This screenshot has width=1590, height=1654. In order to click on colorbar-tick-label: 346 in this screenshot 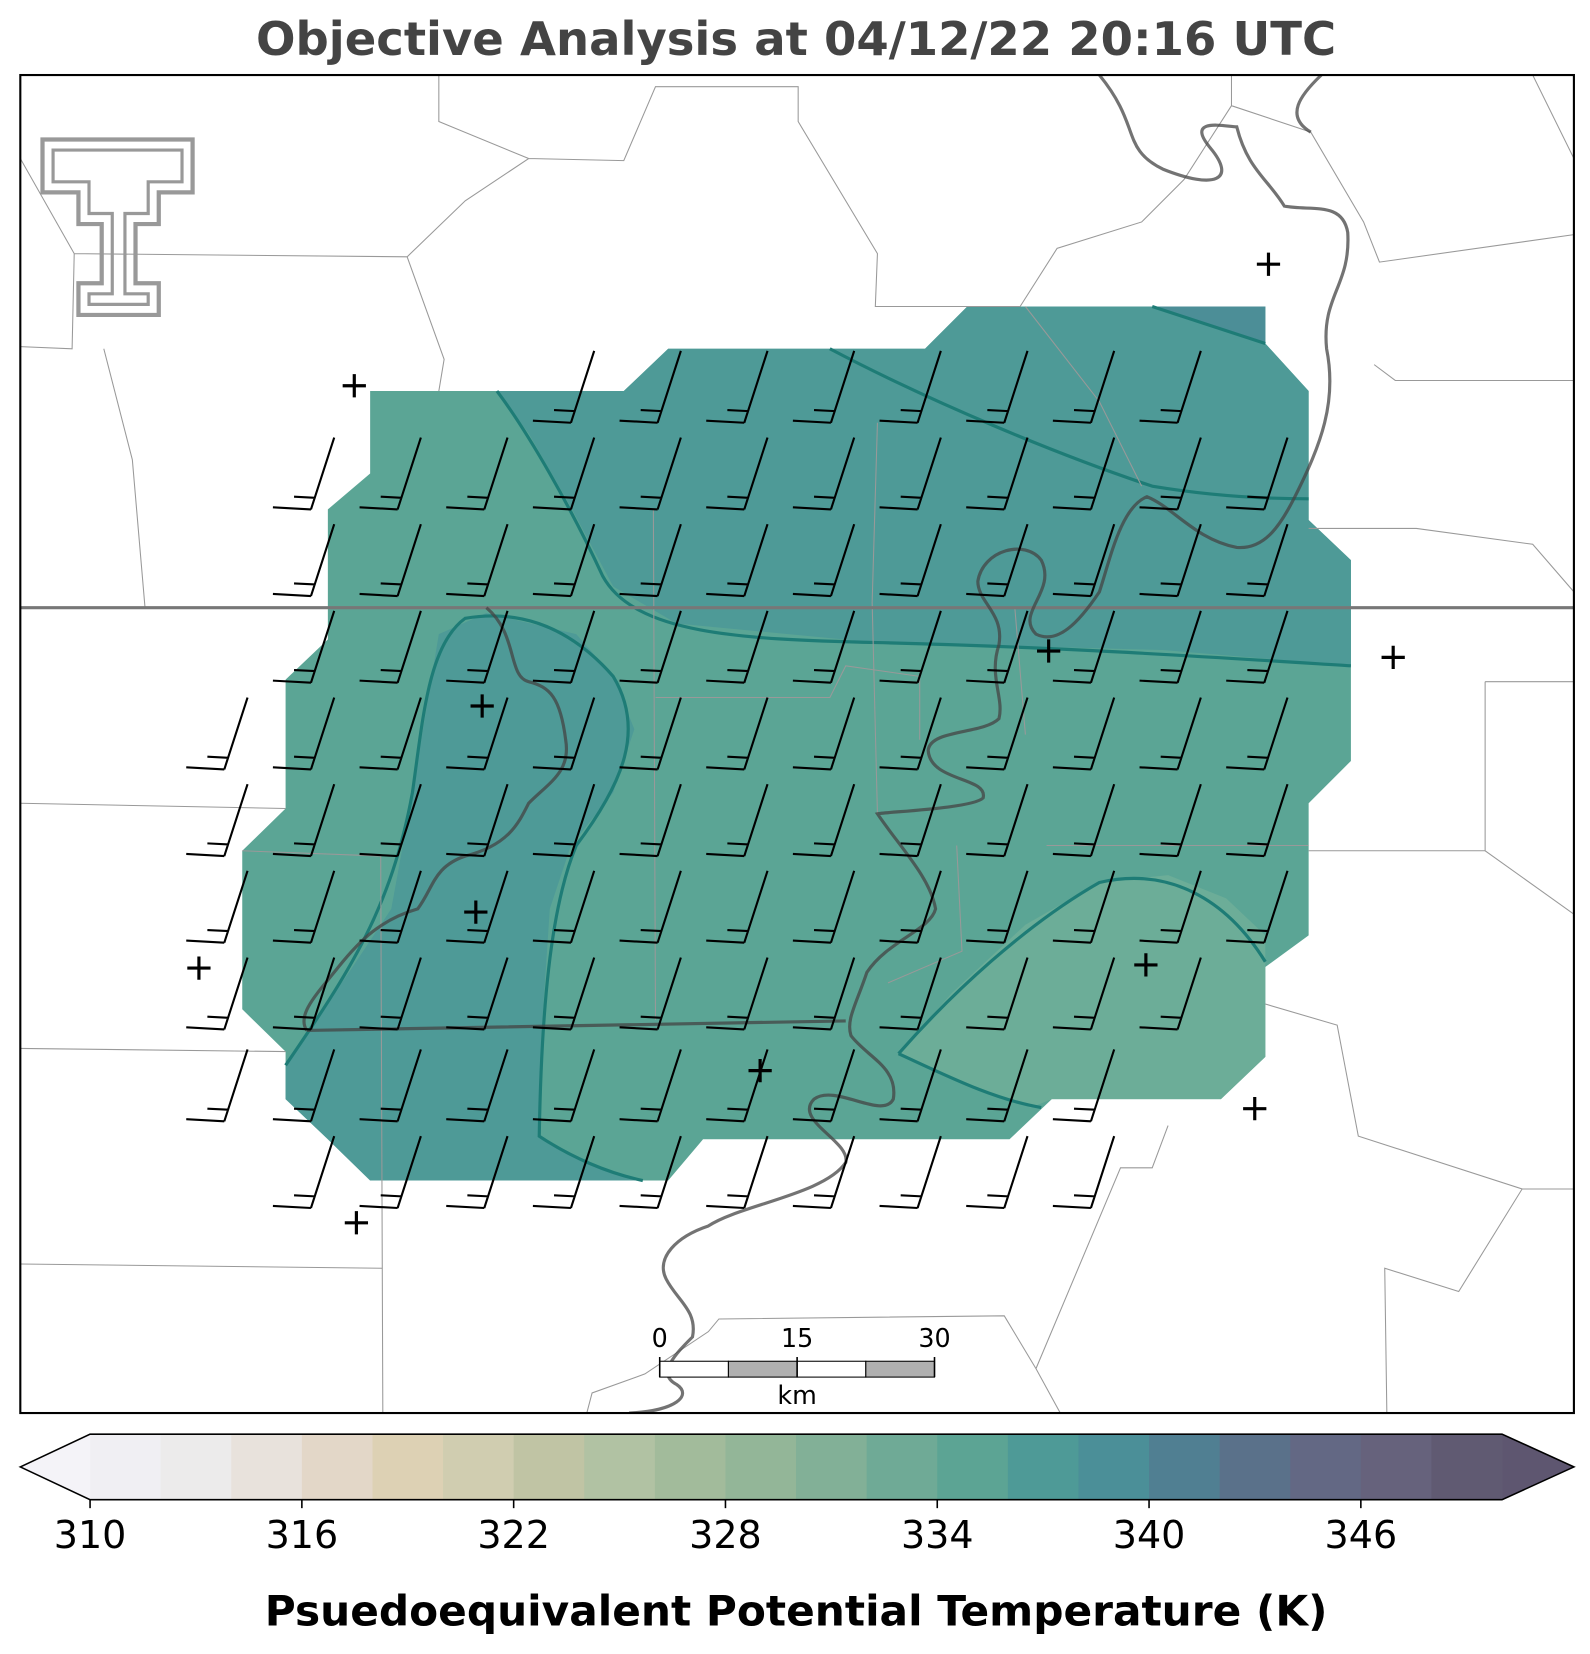, I will do `click(1361, 1535)`.